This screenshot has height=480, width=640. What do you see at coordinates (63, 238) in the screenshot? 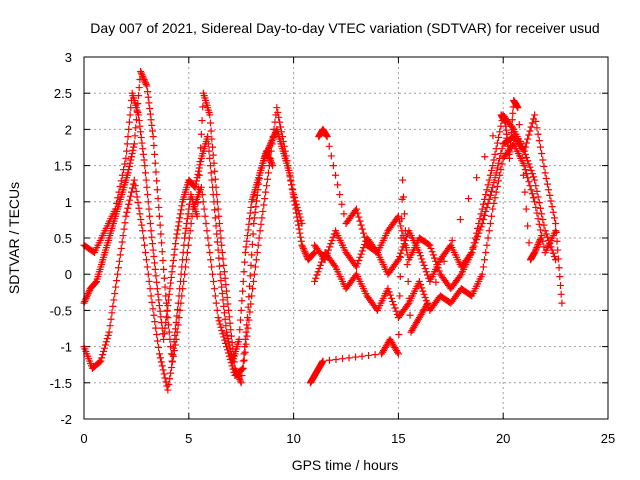
I see `y-tick-label: 0.5` at bounding box center [63, 238].